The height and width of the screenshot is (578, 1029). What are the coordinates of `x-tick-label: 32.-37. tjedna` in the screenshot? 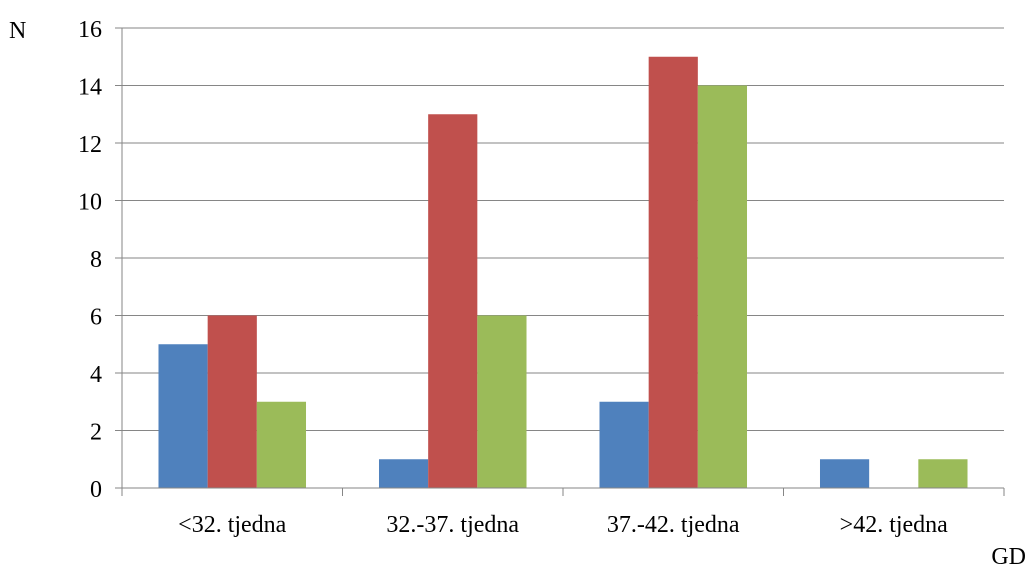 It's located at (452, 525).